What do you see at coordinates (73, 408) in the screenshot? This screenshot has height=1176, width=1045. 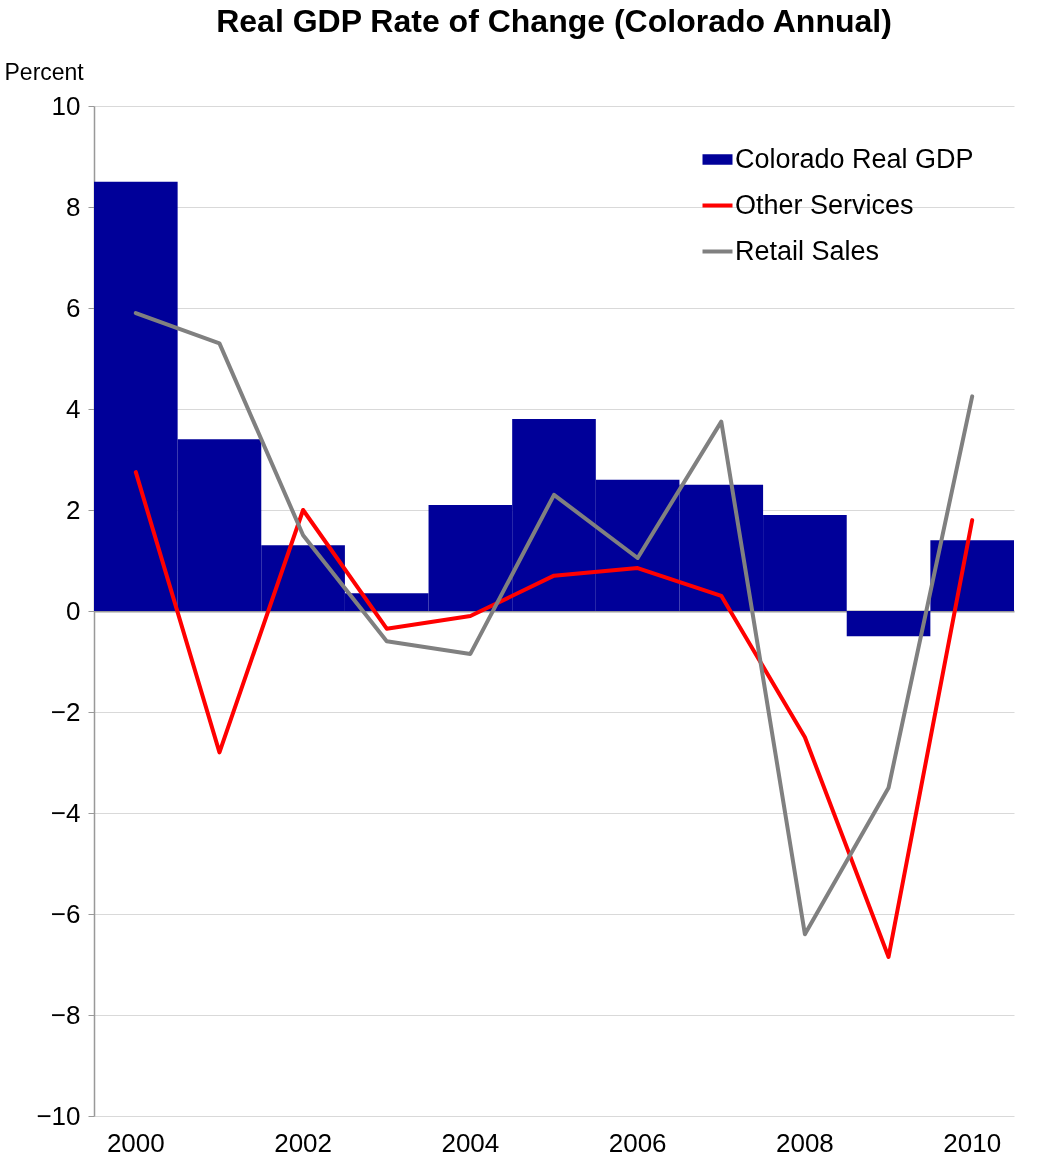 I see `y-tick-label: 4` at bounding box center [73, 408].